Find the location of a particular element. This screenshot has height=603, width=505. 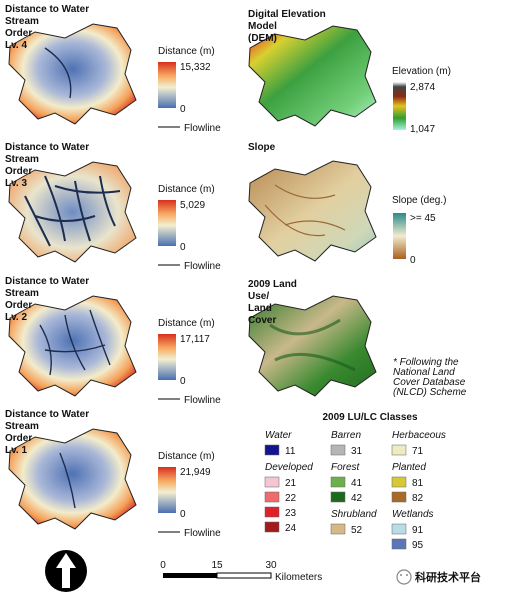

title-line: * Following the is located at coordinates (426, 362).